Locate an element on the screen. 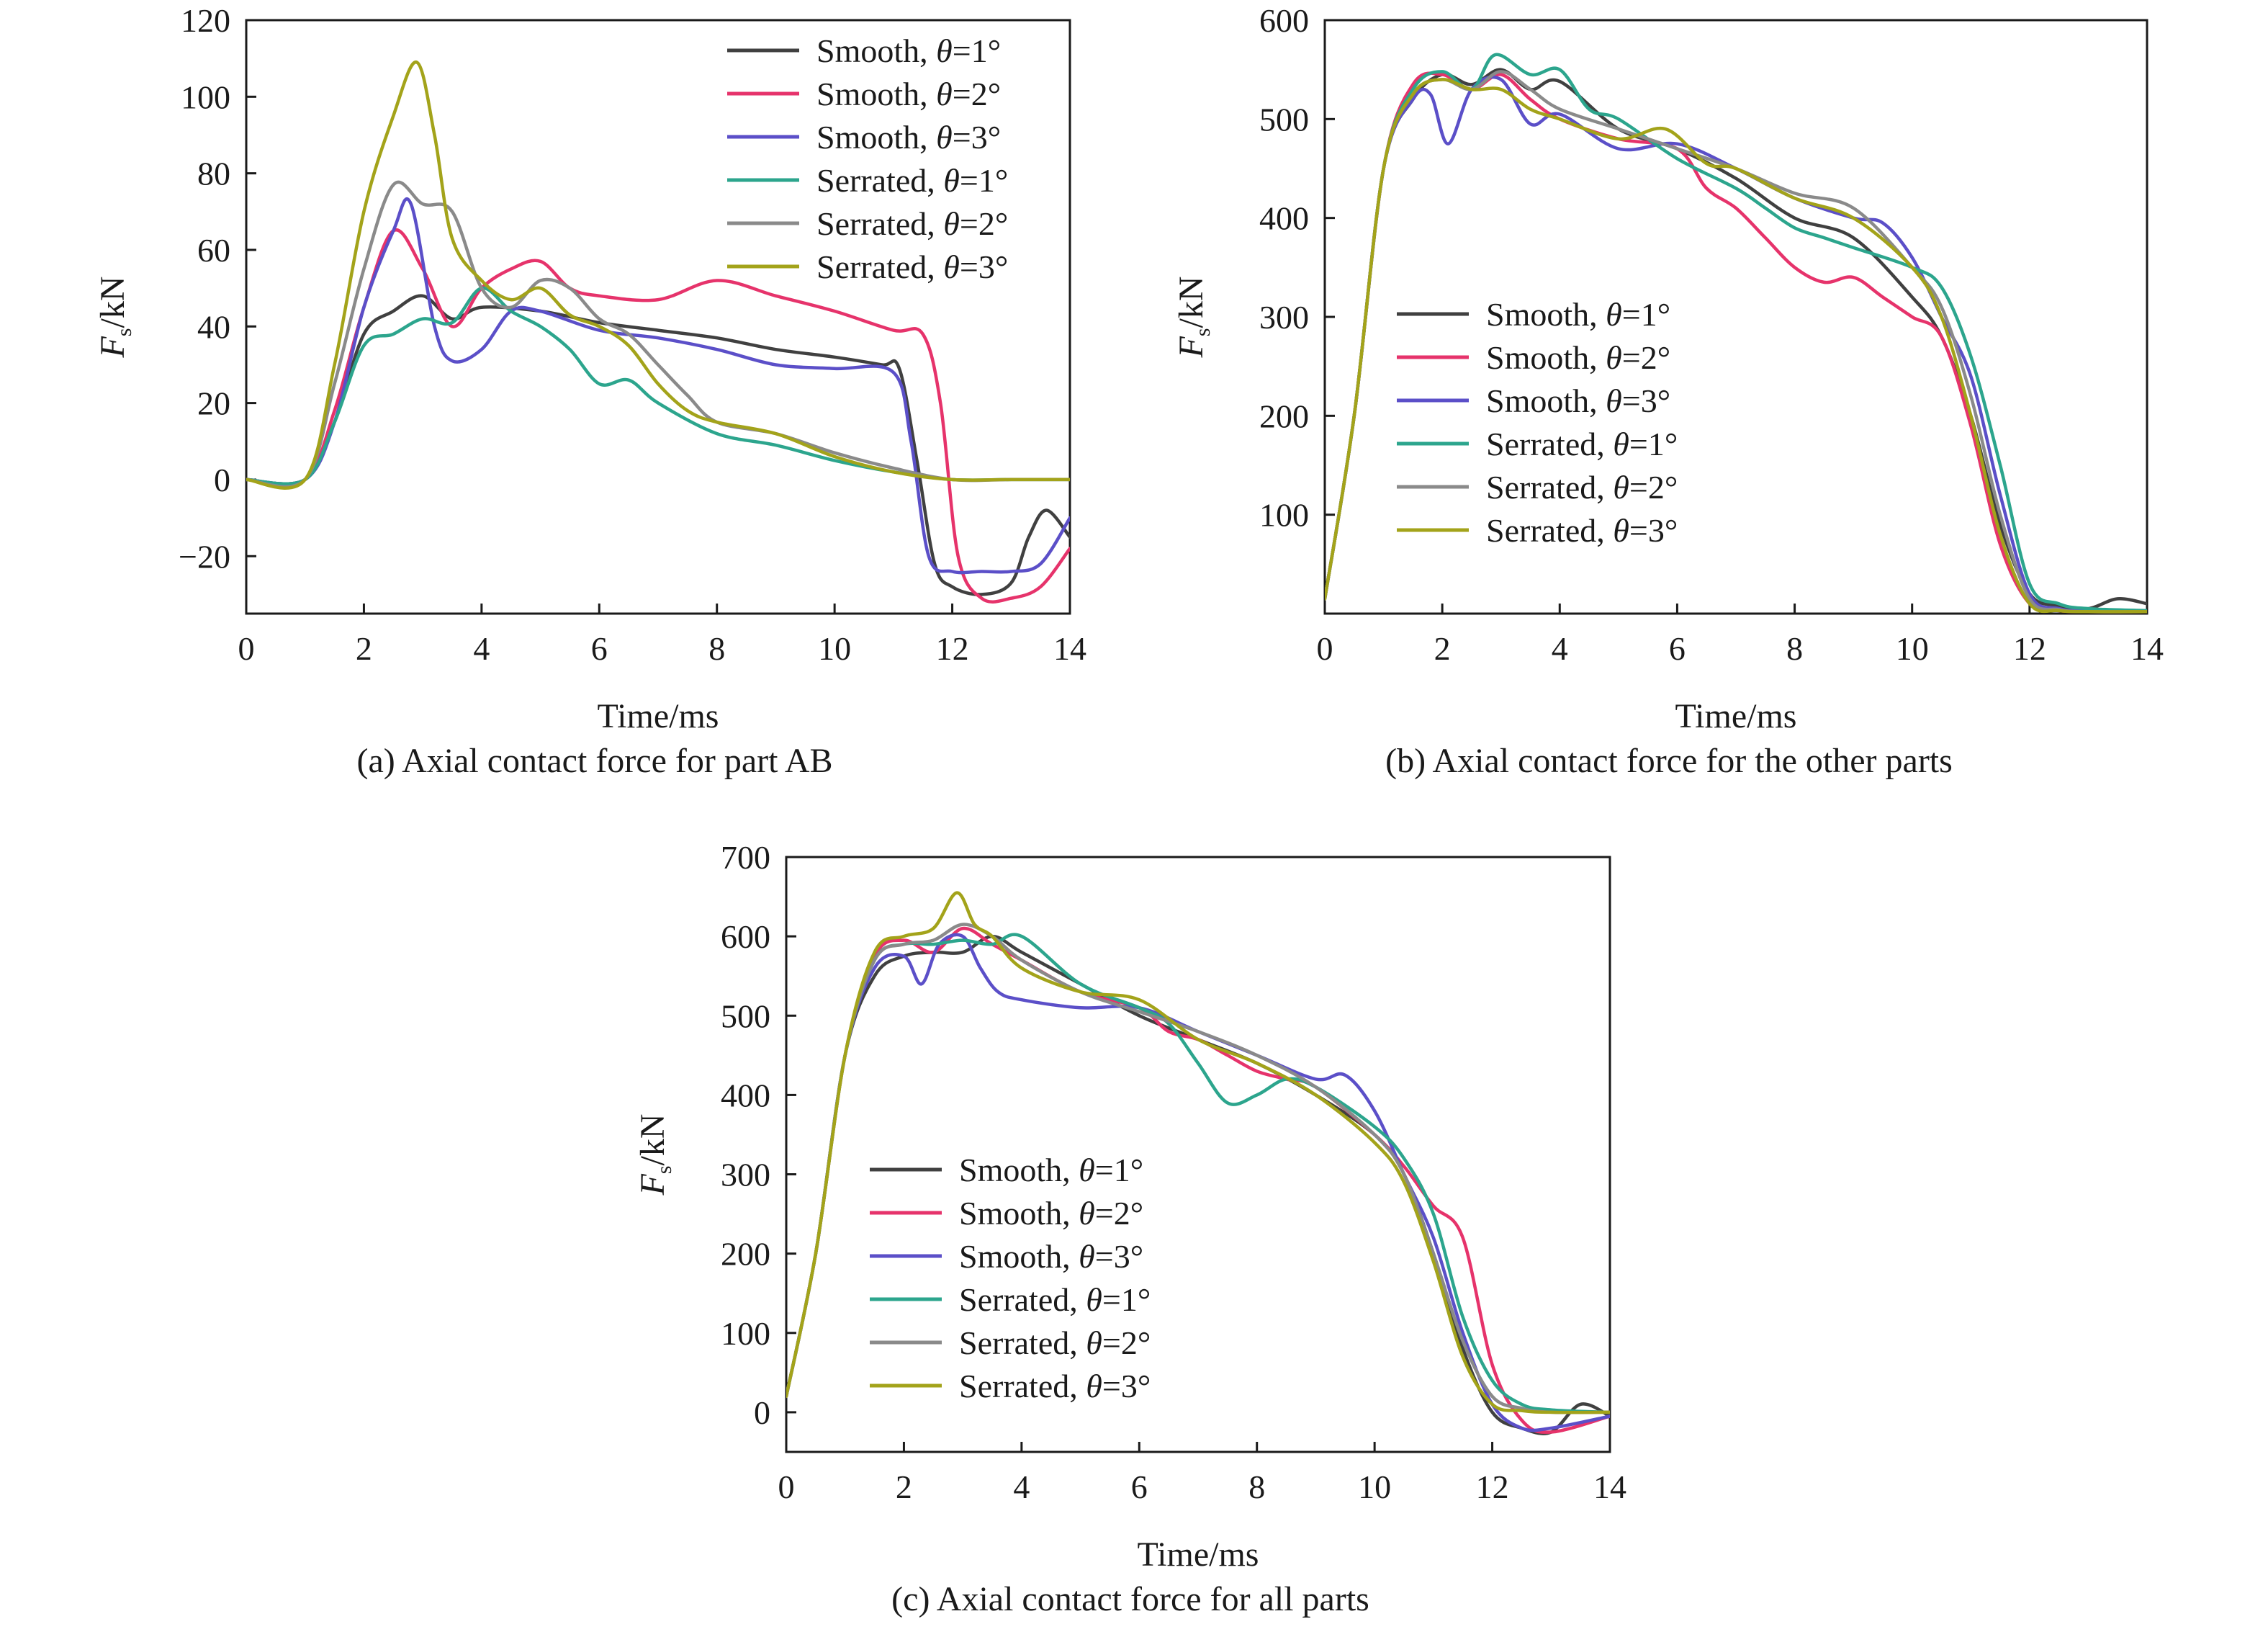  y-axis-label: Fs/kN is located at coordinates (115, 317).